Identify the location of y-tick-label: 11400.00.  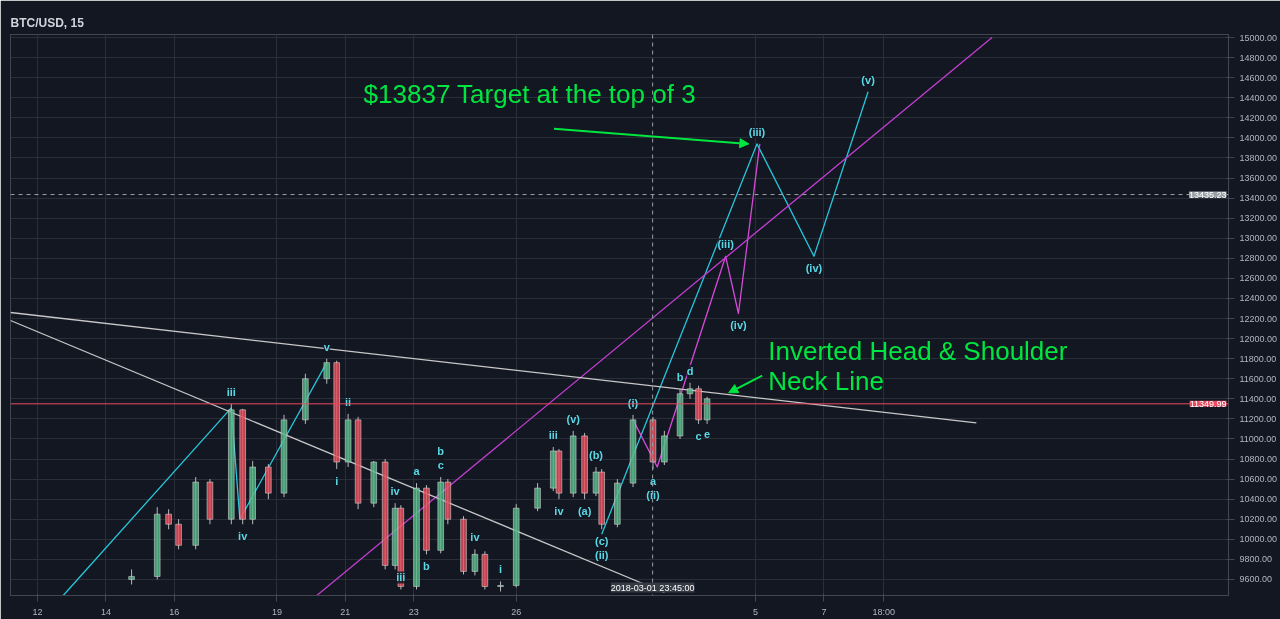
(1258, 398).